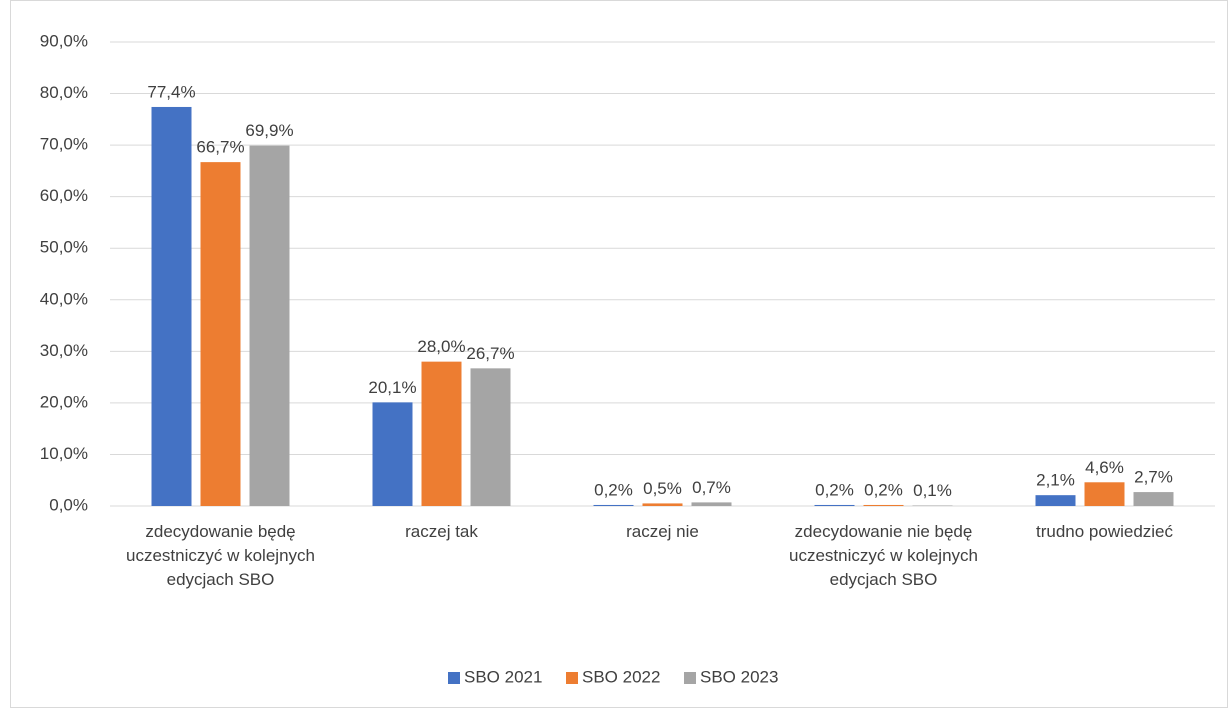 This screenshot has height=709, width=1229. Describe the element at coordinates (621, 676) in the screenshot. I see `legend-label: SBO 2022` at that location.